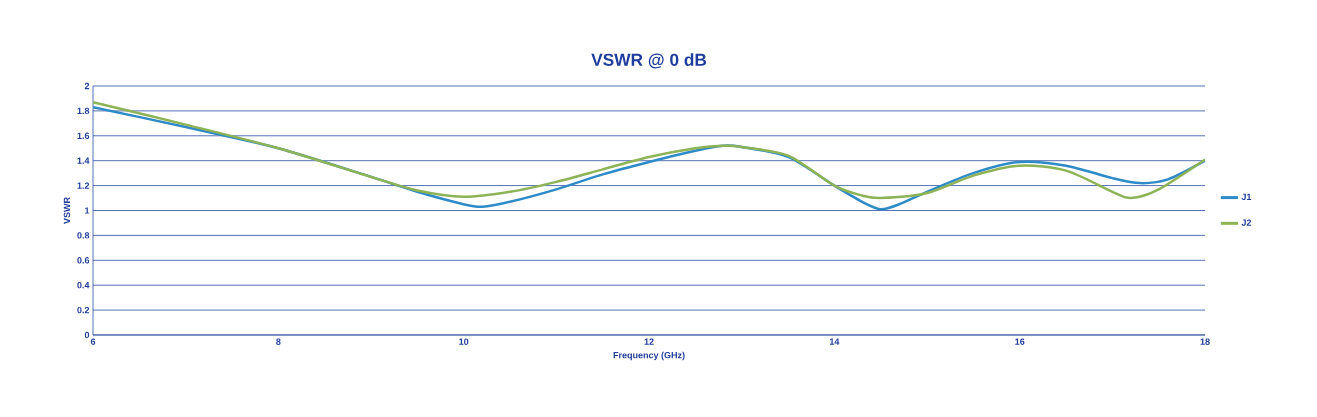 This screenshot has width=1317, height=417. What do you see at coordinates (83, 185) in the screenshot?
I see `y-tick-label: 1.2` at bounding box center [83, 185].